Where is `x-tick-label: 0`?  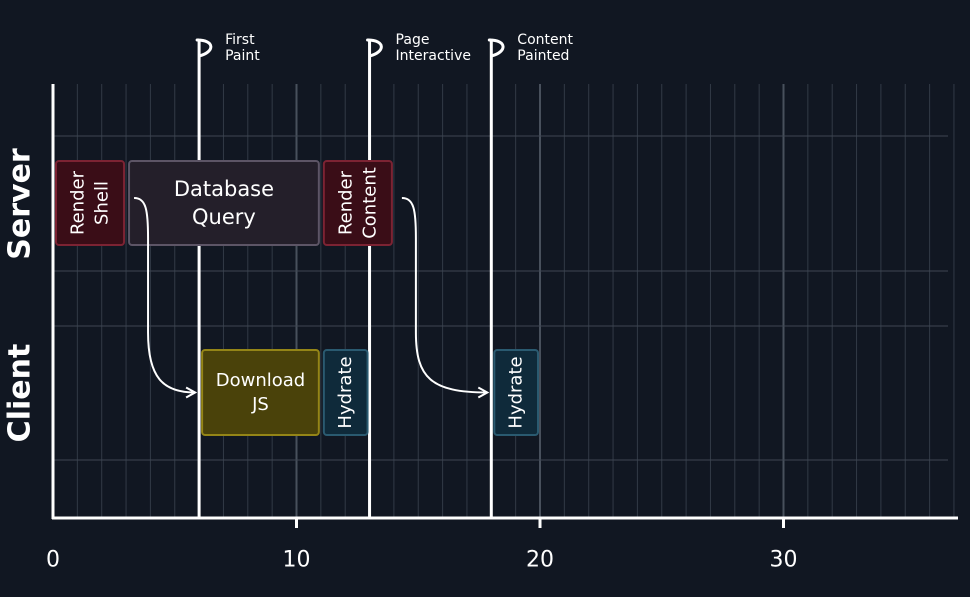
x-tick-label: 0 is located at coordinates (53, 560).